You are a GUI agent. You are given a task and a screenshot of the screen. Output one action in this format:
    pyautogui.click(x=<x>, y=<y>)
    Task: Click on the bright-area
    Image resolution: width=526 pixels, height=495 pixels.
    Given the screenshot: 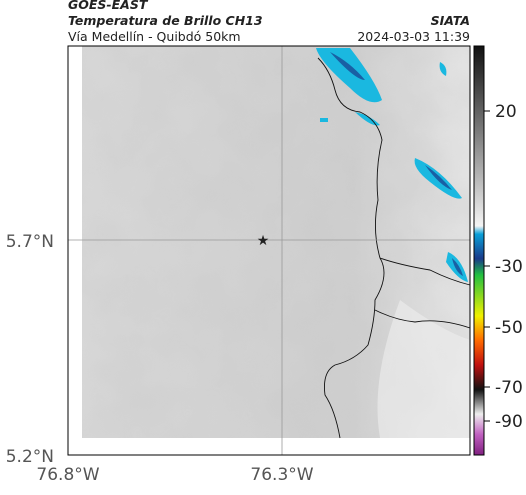 What is the action you would take?
    pyautogui.click(x=423, y=369)
    